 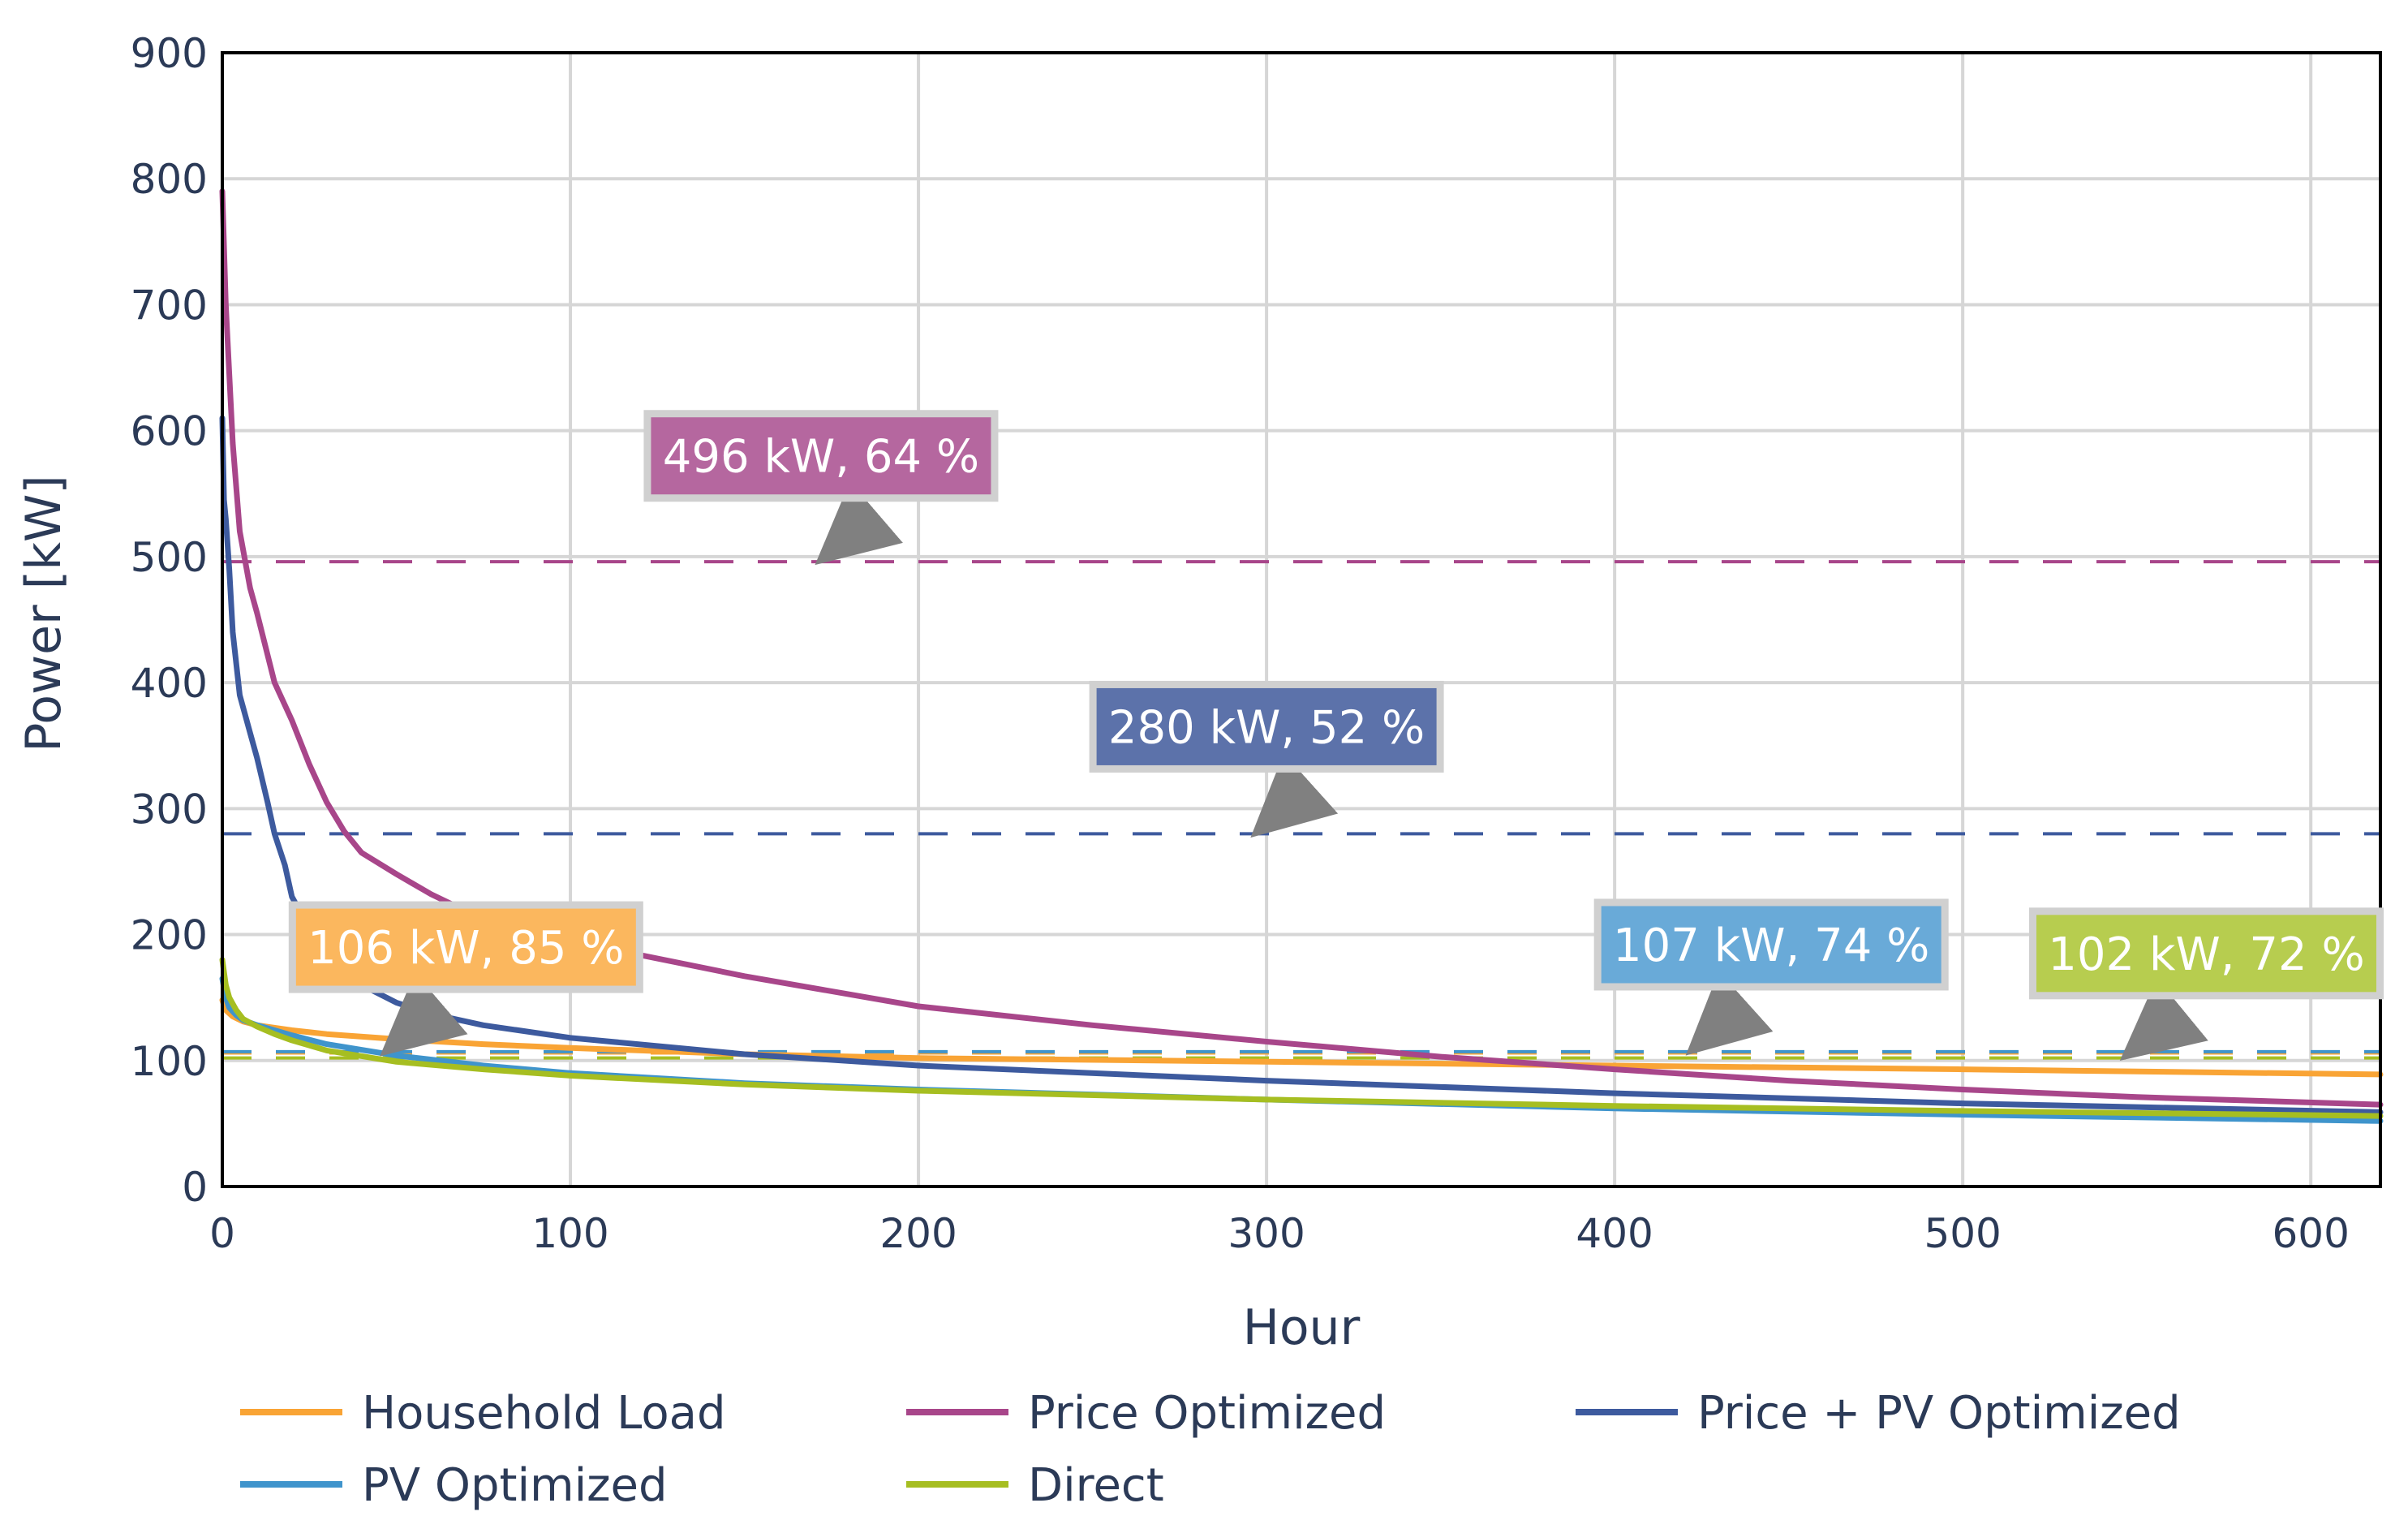 I want to click on legend-label: Household Load, so click(x=544, y=1413).